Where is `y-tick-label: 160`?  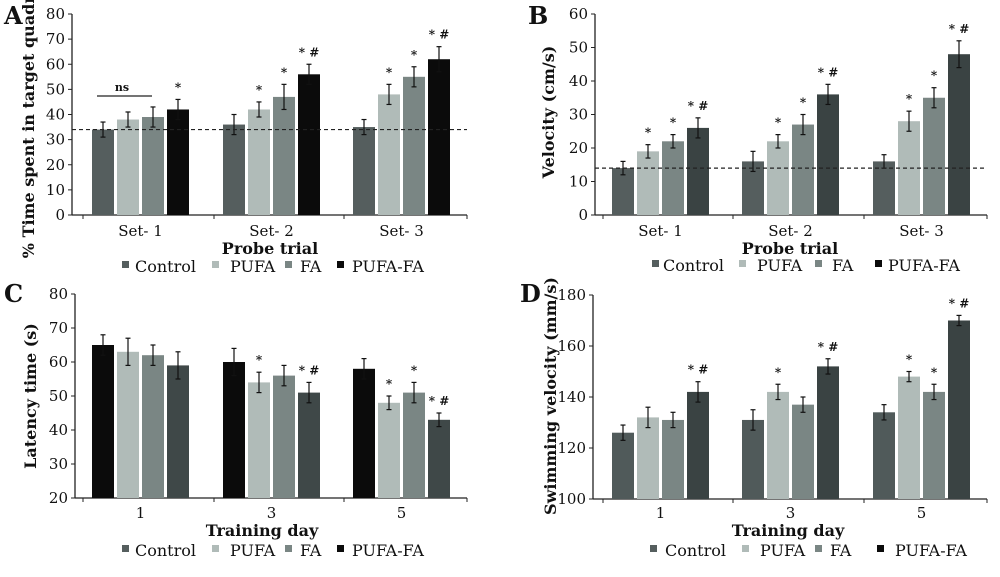
y-tick-label: 160 is located at coordinates (571, 346).